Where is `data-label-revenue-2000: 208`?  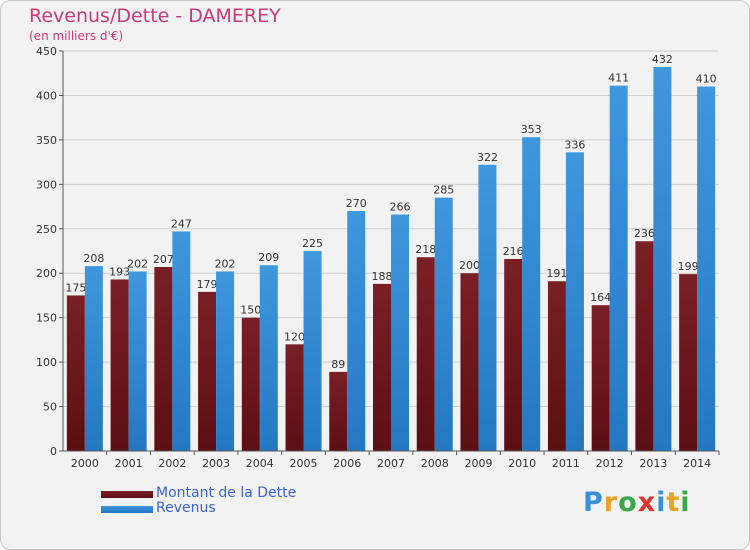 data-label-revenue-2000: 208 is located at coordinates (93, 258).